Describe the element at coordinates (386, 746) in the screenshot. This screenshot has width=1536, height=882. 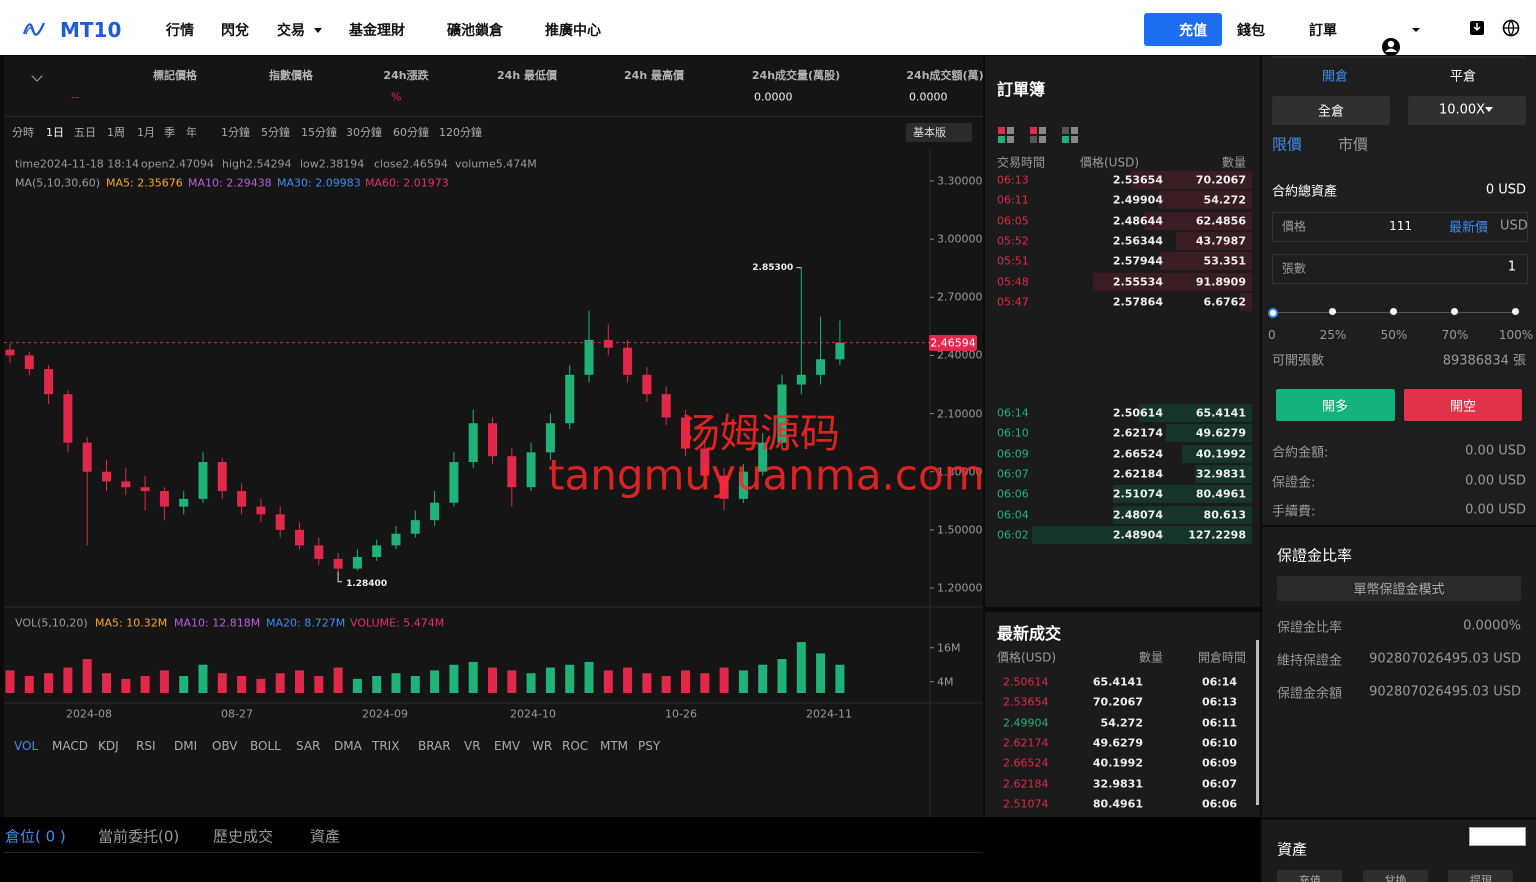
I see `indicator-tab: TRIX` at that location.